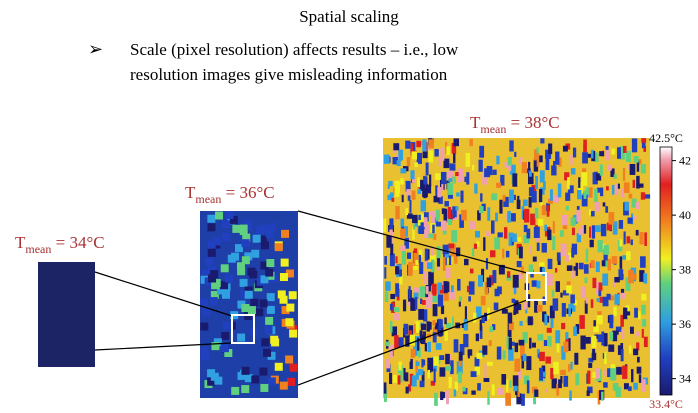 The height and width of the screenshot is (413, 698). Describe the element at coordinates (685, 324) in the screenshot. I see `colorbar-tick-label: 36` at that location.